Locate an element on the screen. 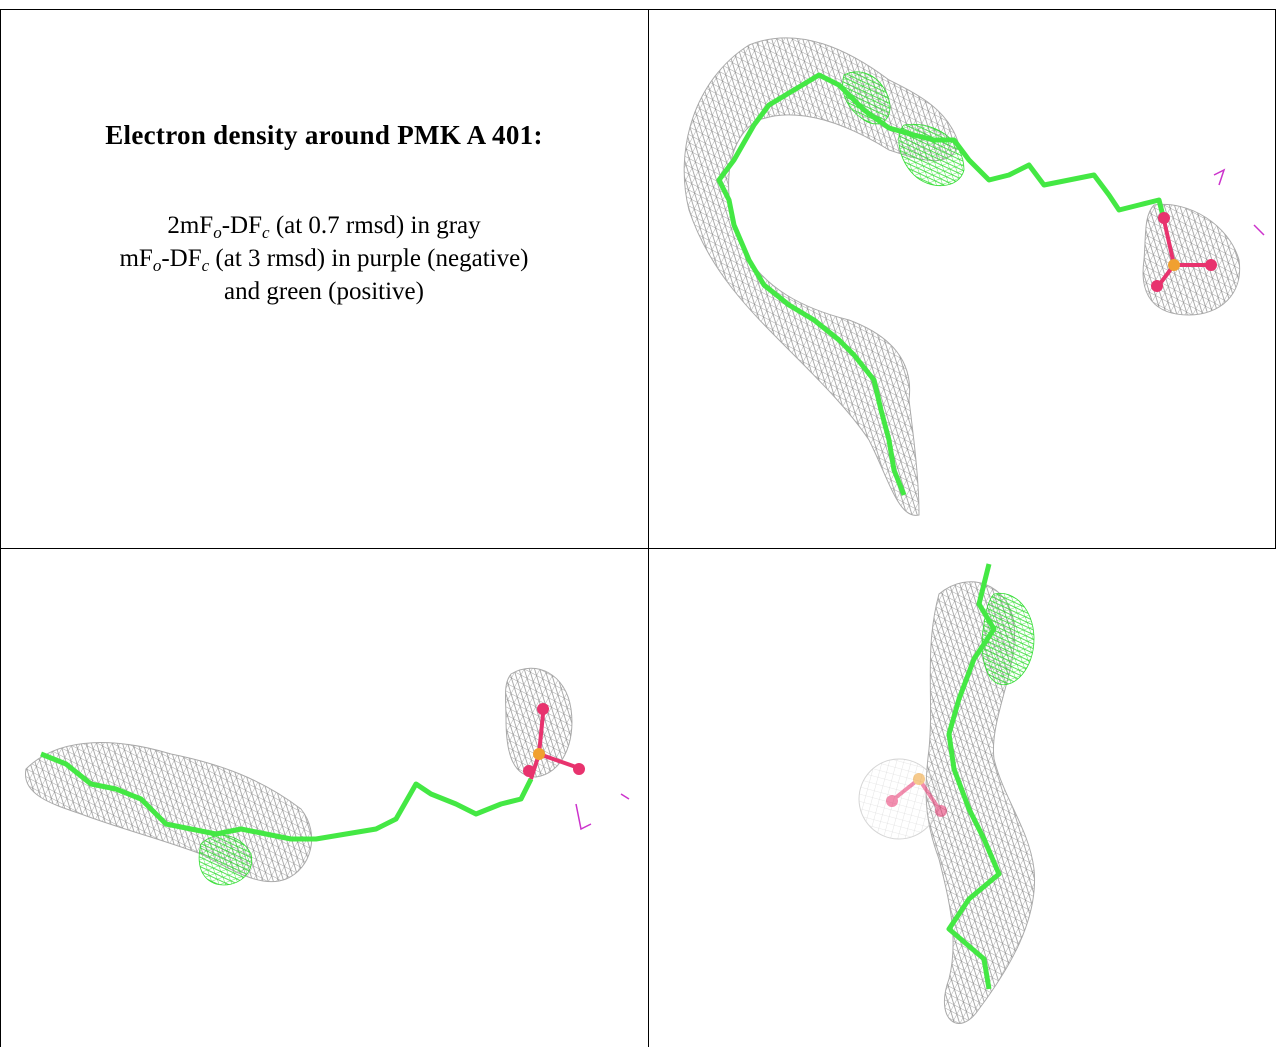 The width and height of the screenshot is (1276, 1047). border-left is located at coordinates (0, 528).